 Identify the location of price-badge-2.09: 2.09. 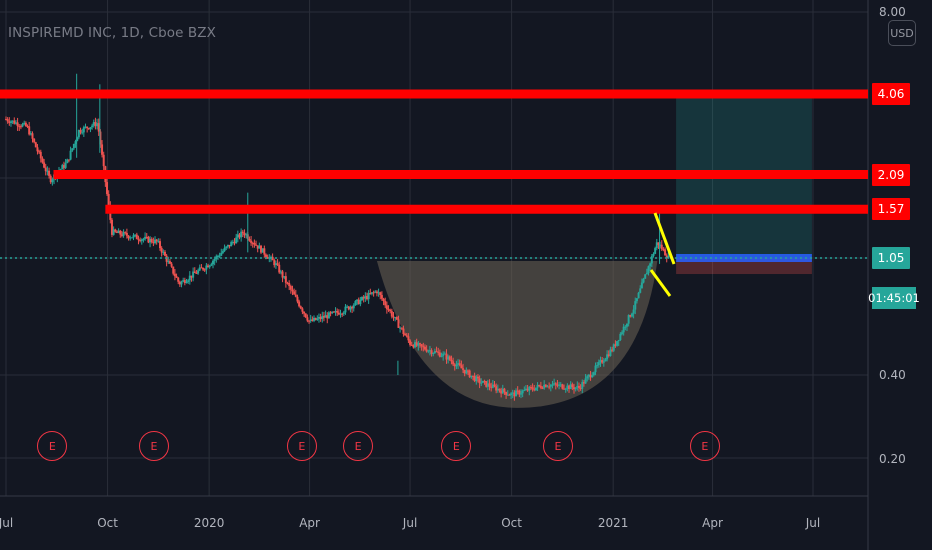
(891, 174).